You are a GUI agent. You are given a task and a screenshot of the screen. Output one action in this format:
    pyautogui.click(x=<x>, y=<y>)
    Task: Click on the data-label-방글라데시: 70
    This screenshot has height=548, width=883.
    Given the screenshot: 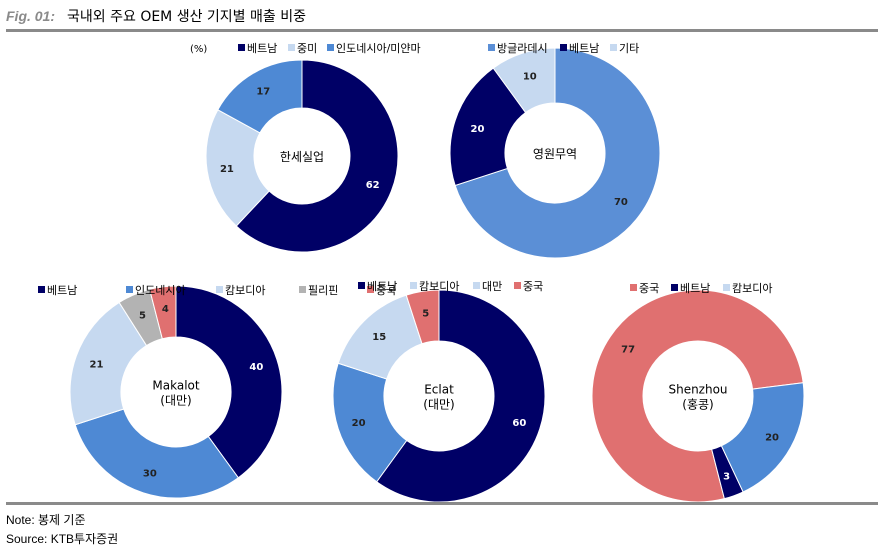 What is the action you would take?
    pyautogui.click(x=621, y=202)
    